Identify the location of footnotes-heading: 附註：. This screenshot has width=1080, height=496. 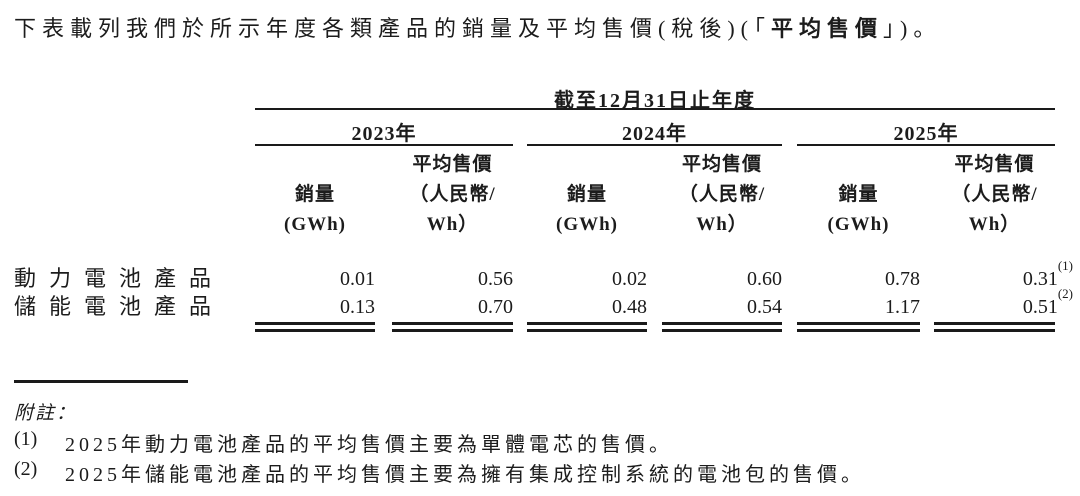
(46, 413).